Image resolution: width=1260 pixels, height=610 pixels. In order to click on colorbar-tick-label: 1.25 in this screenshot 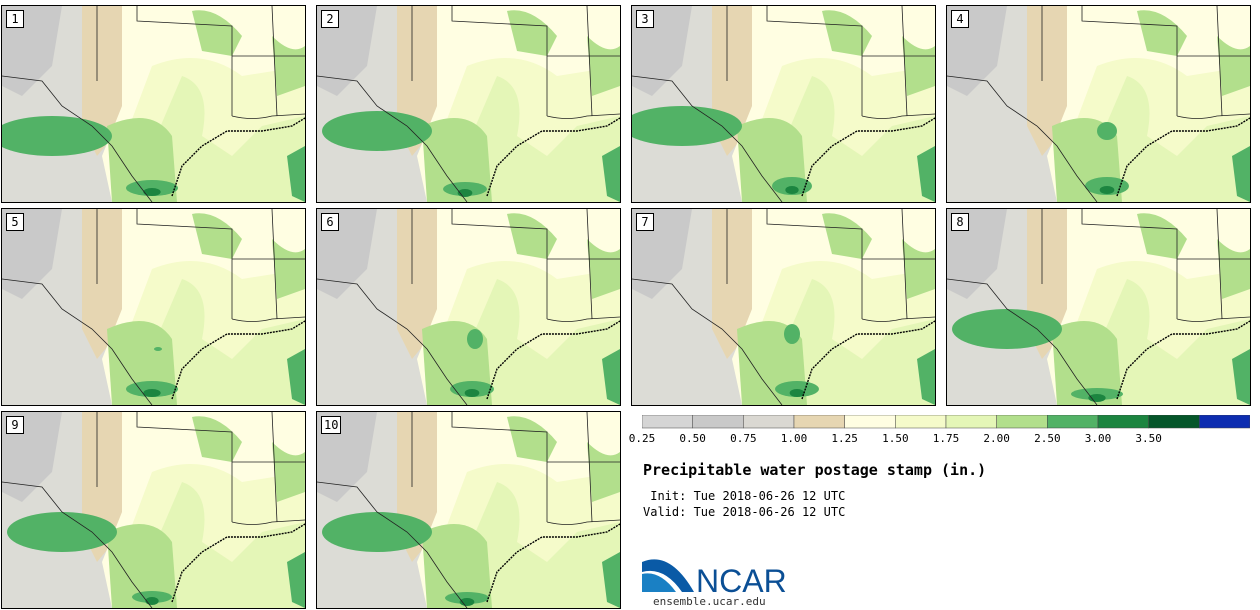, I will do `click(844, 438)`.